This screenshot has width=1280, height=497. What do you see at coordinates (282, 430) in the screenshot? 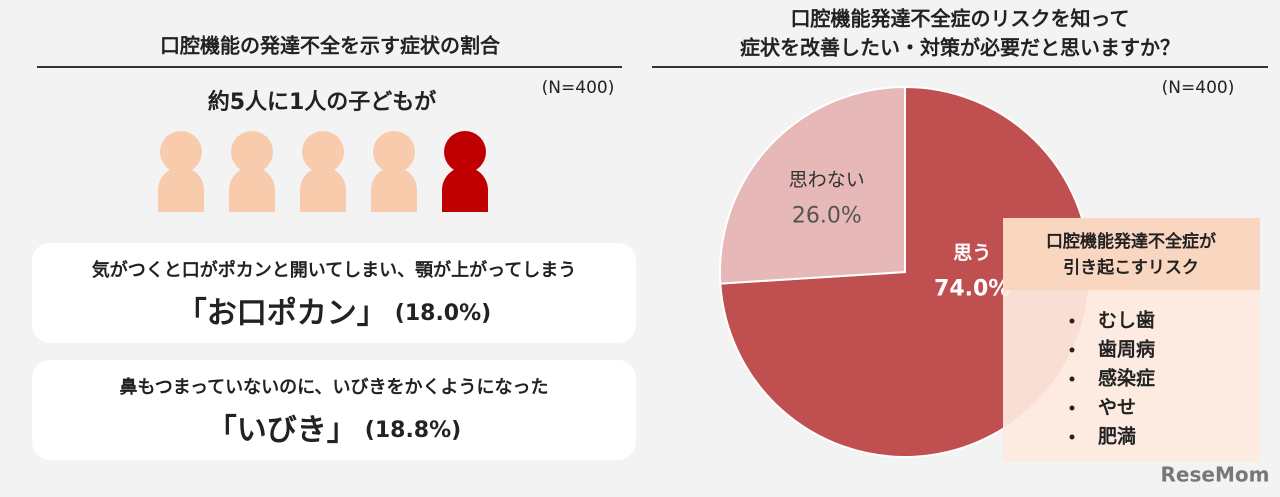
I see `symptom-name: 「いびき」` at bounding box center [282, 430].